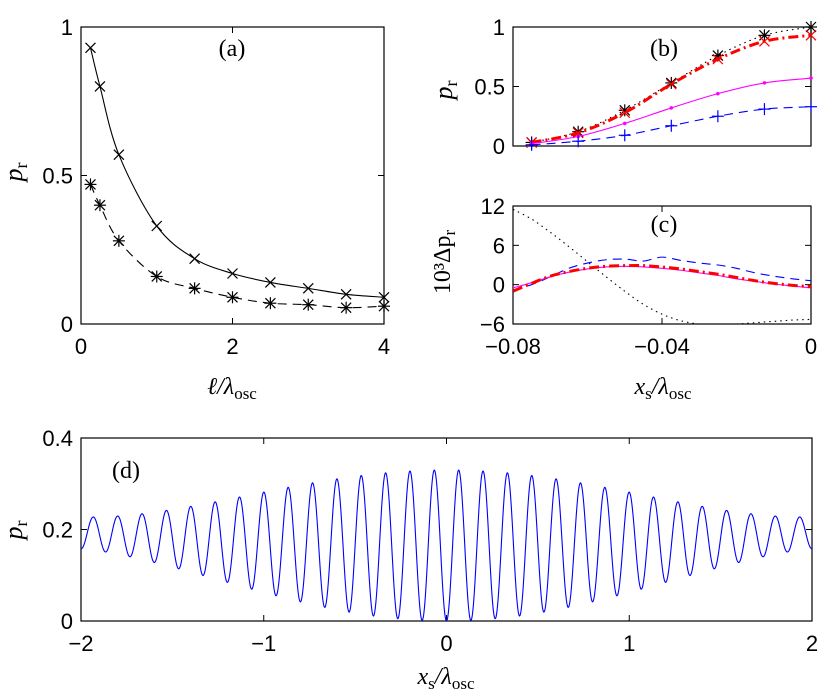  I want to click on d-xtick-label: −1, so click(263, 643).